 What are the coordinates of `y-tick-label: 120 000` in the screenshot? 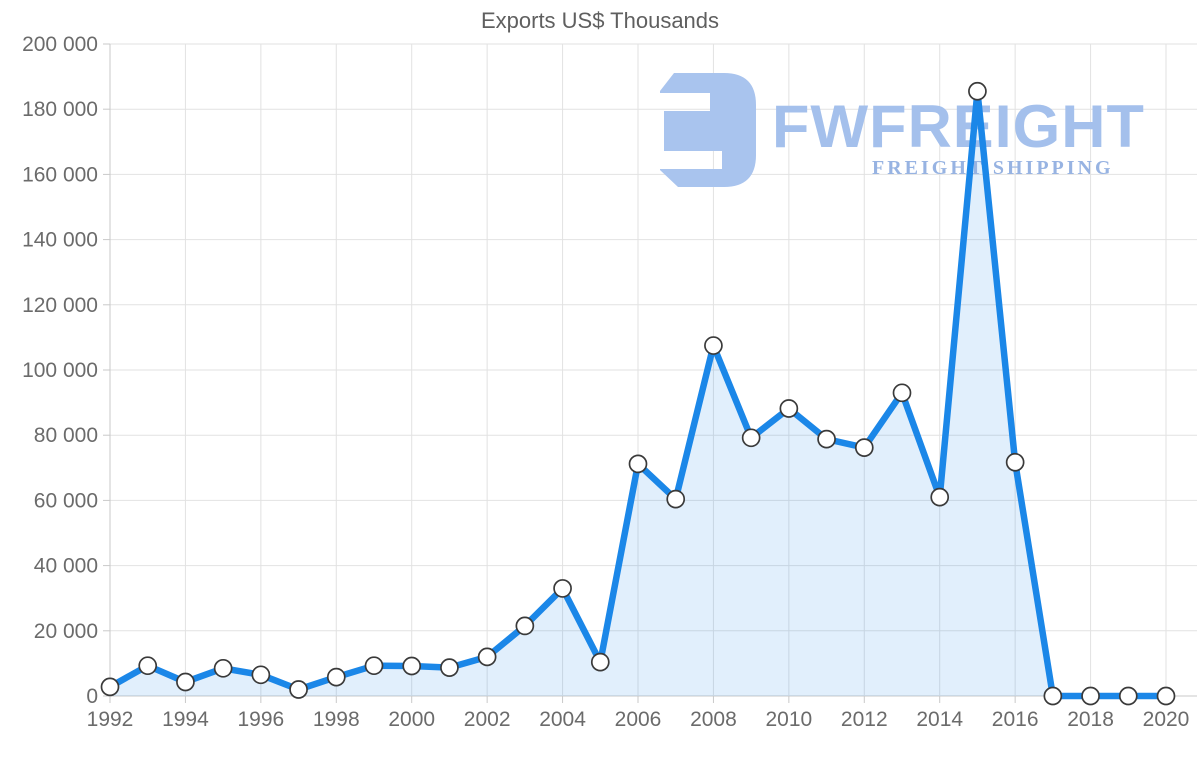 It's located at (60, 305).